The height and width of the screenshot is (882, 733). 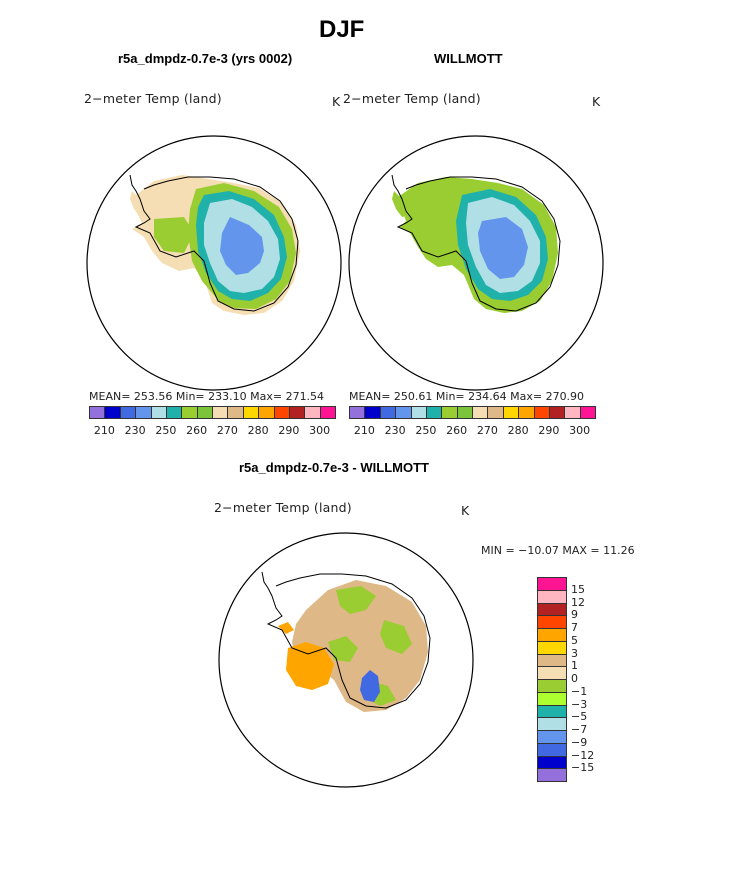 I want to click on colorbar-tick-label: 5, so click(x=574, y=640).